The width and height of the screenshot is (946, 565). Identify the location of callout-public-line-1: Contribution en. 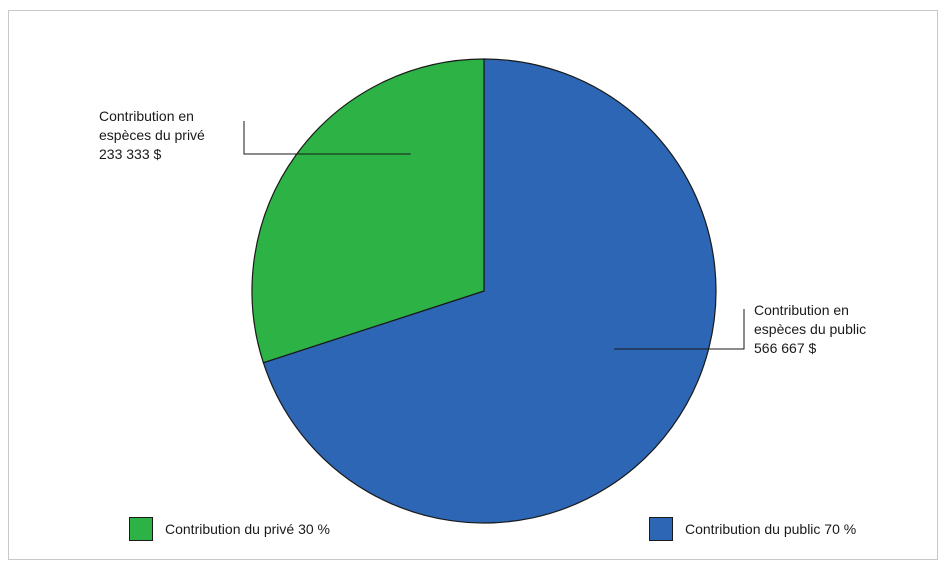
(801, 310).